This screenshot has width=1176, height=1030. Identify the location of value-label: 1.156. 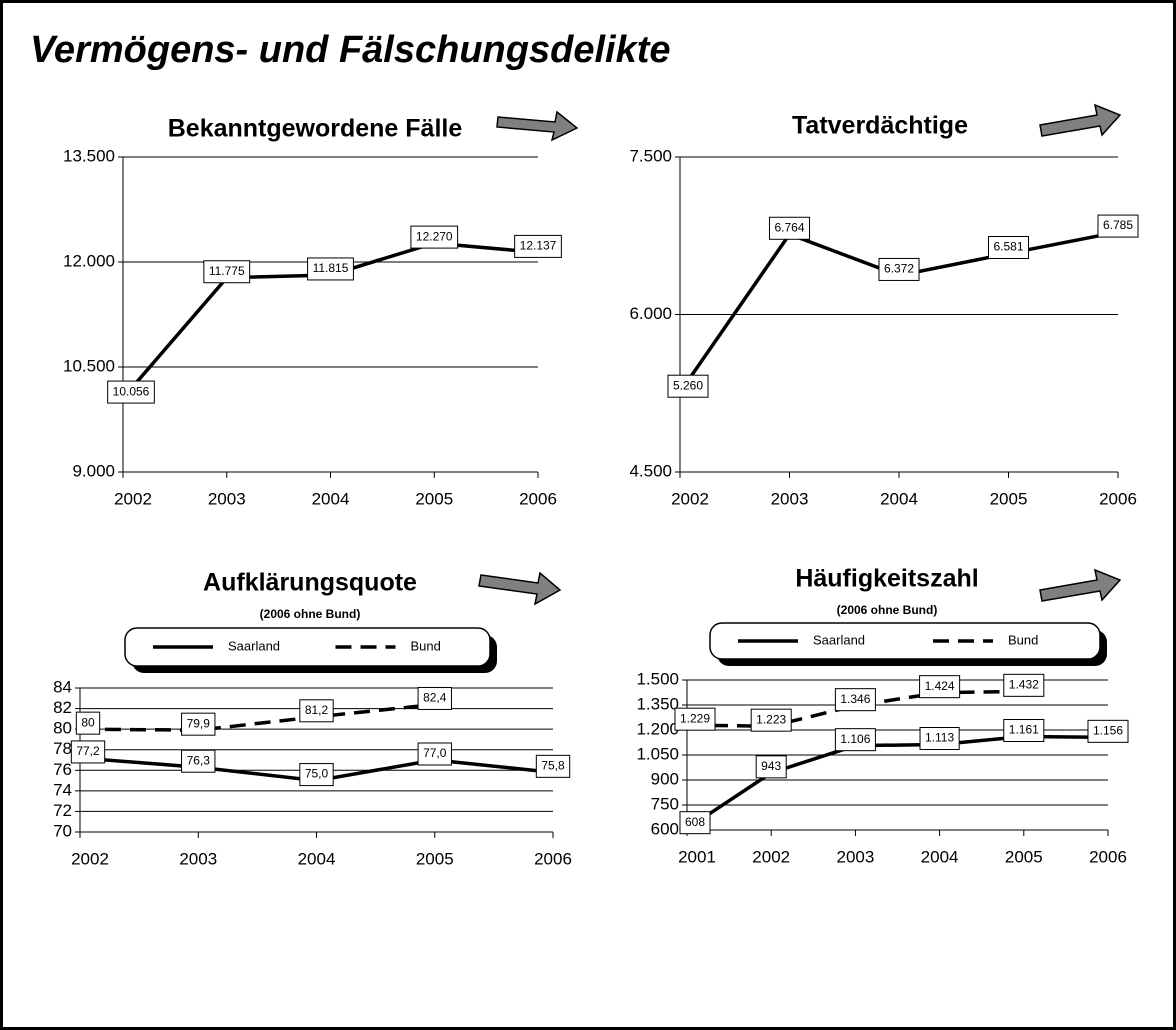
(1108, 731).